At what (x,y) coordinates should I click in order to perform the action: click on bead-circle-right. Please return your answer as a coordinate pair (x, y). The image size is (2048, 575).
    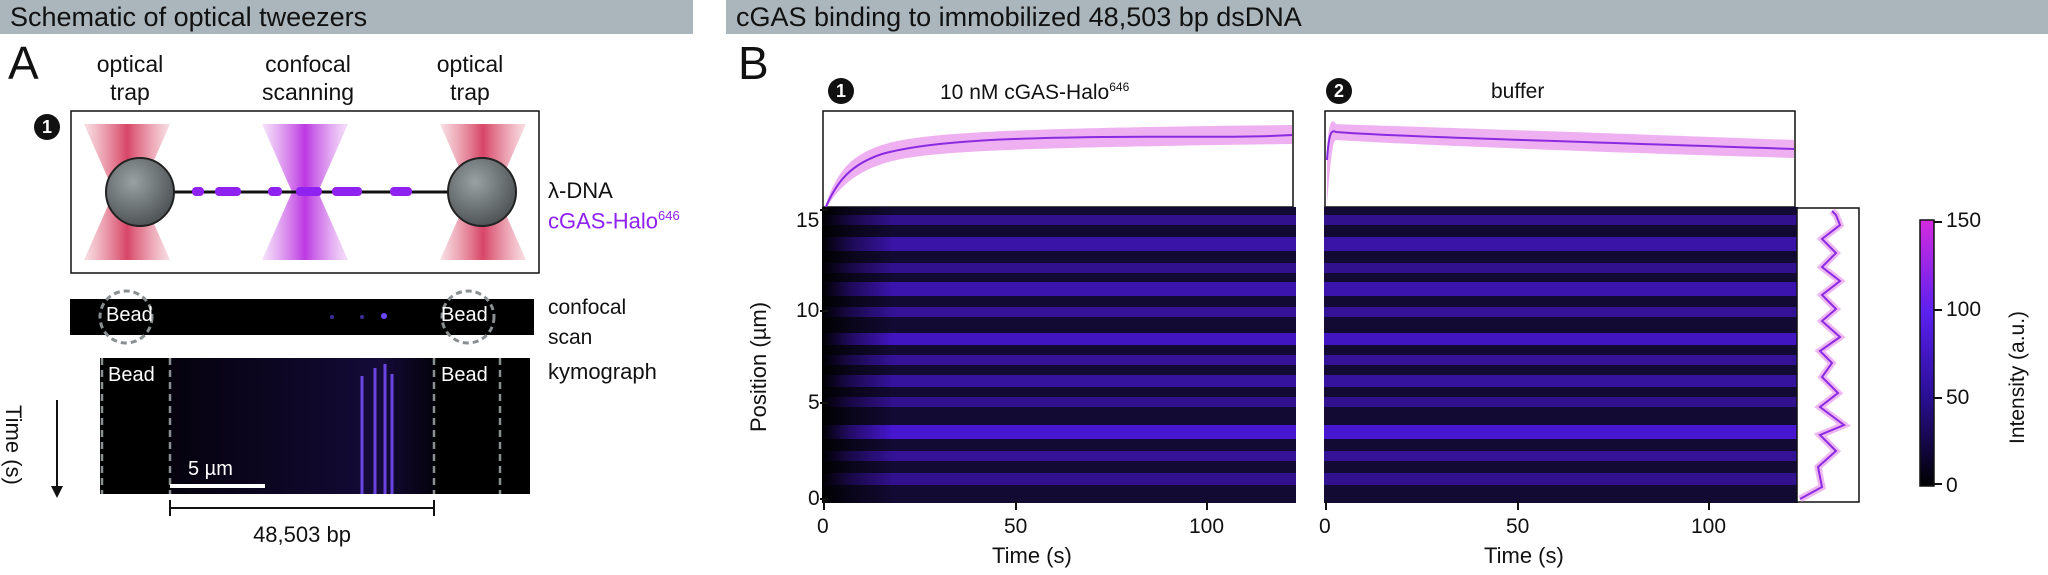
    Looking at the image, I should click on (468, 317).